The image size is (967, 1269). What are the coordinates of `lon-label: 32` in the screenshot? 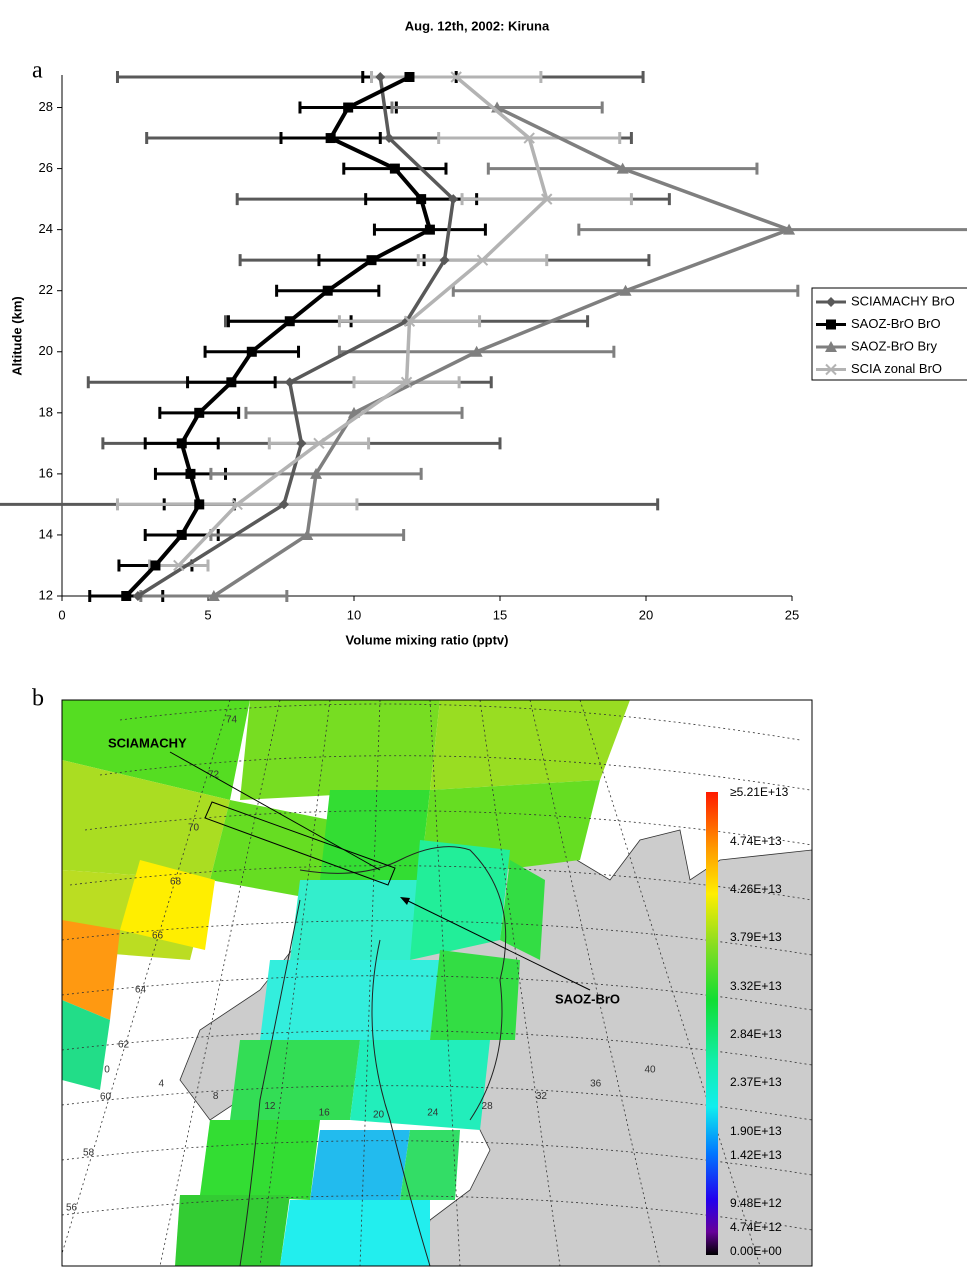 It's located at (542, 1096).